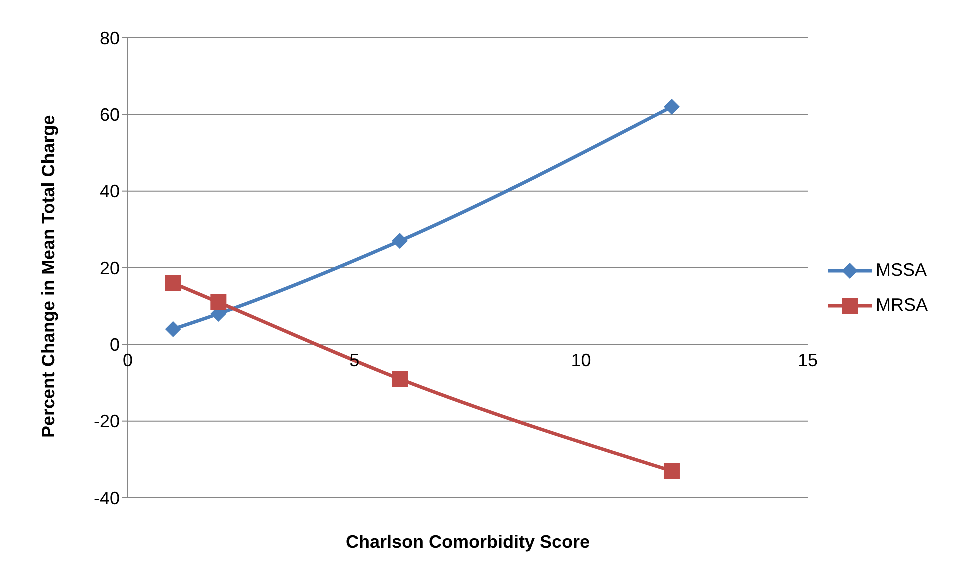 Image resolution: width=955 pixels, height=578 pixels. What do you see at coordinates (901, 270) in the screenshot?
I see `legend-label: MSSA` at bounding box center [901, 270].